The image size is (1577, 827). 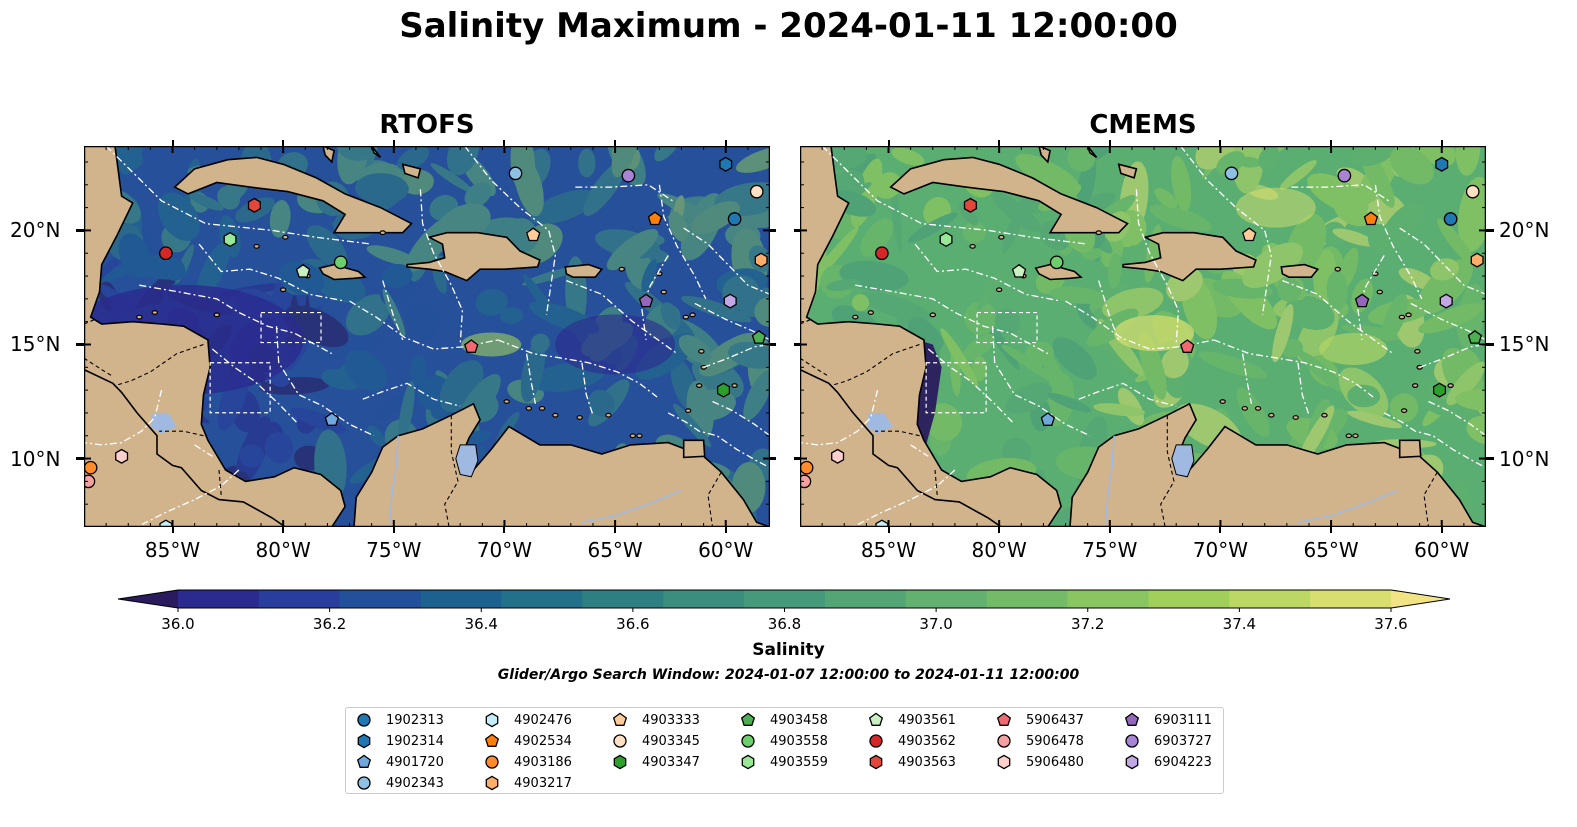 What do you see at coordinates (1331, 550) in the screenshot?
I see `cmems-x-tick-label: 65°W` at bounding box center [1331, 550].